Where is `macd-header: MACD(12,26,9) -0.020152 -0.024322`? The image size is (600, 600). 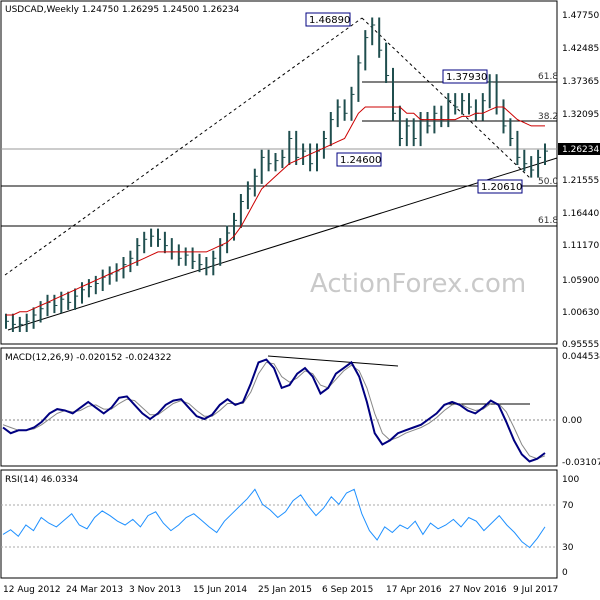 macd-header: MACD(12,26,9) -0.020152 -0.024322 is located at coordinates (88, 358).